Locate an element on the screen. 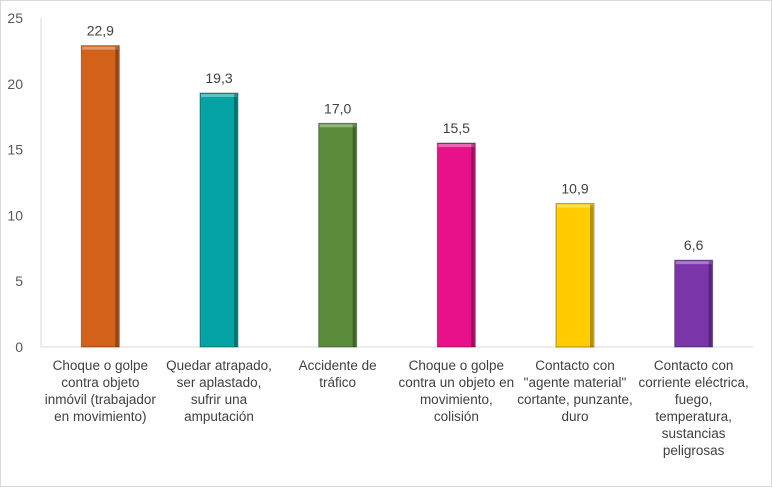 This screenshot has width=772, height=487. data-label: 6,6 is located at coordinates (694, 245).